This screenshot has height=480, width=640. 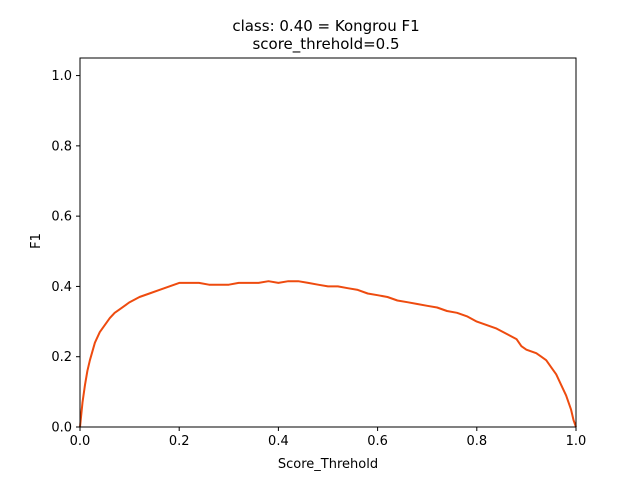 What do you see at coordinates (328, 464) in the screenshot?
I see `x-axis-label: Score_Threhold` at bounding box center [328, 464].